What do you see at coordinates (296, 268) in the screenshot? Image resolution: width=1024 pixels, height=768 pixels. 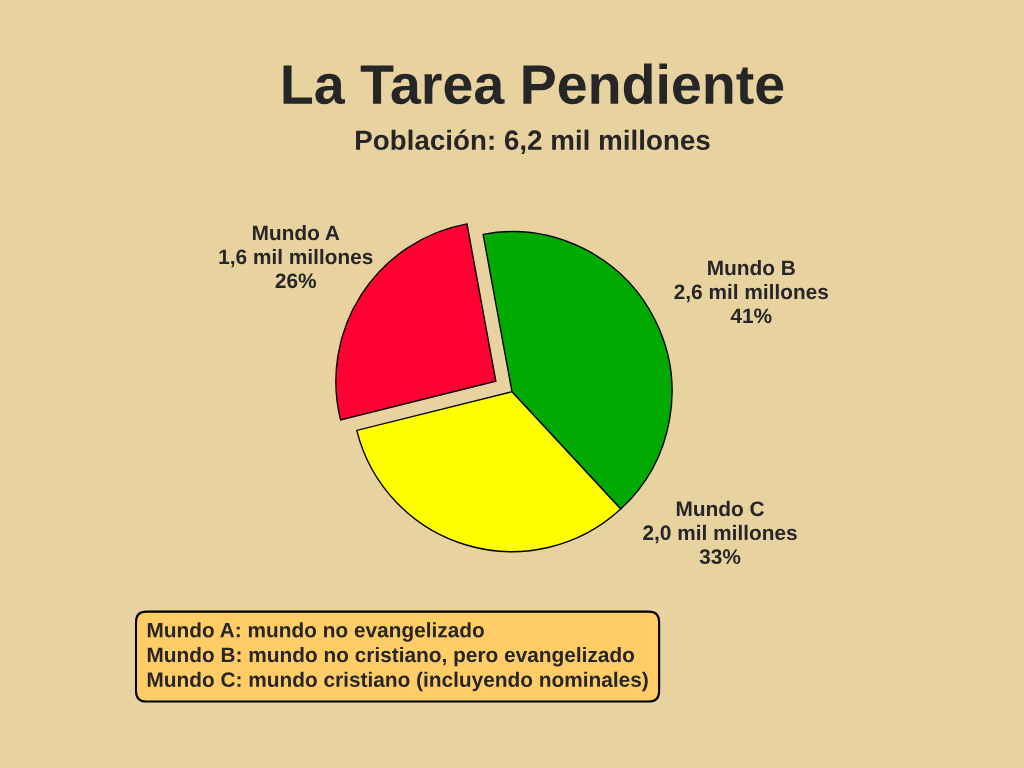 I see `data-label: 1,6 mil millones 26%` at bounding box center [296, 268].